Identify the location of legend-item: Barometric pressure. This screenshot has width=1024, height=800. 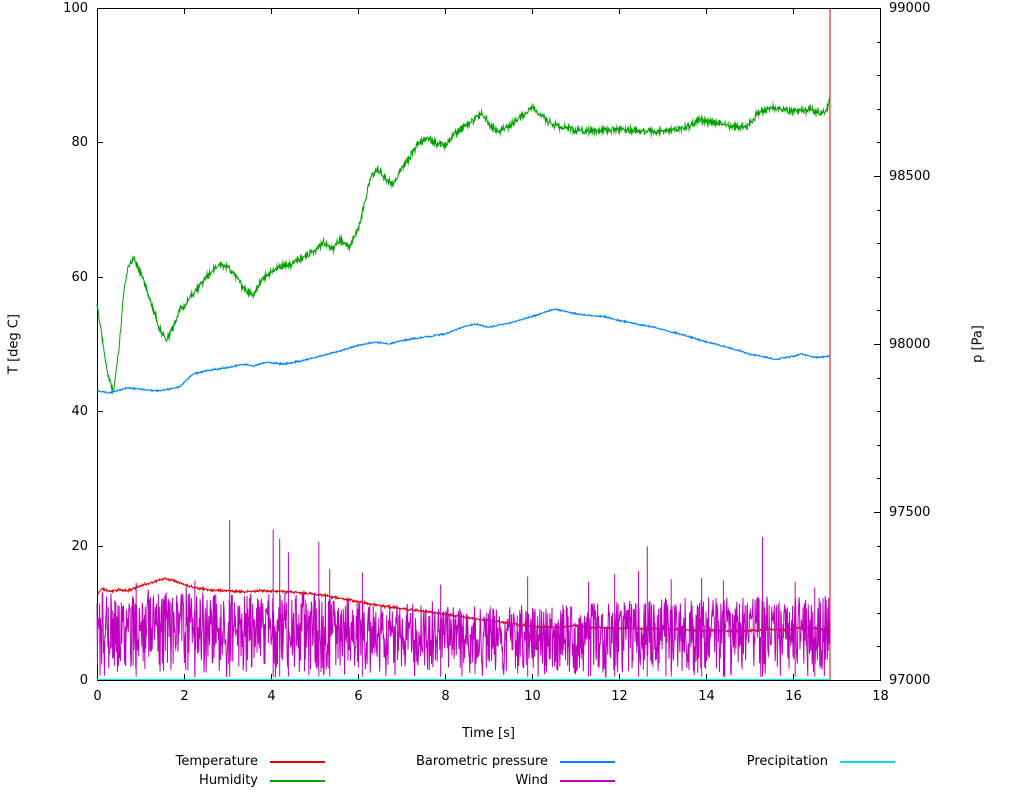
(470, 761).